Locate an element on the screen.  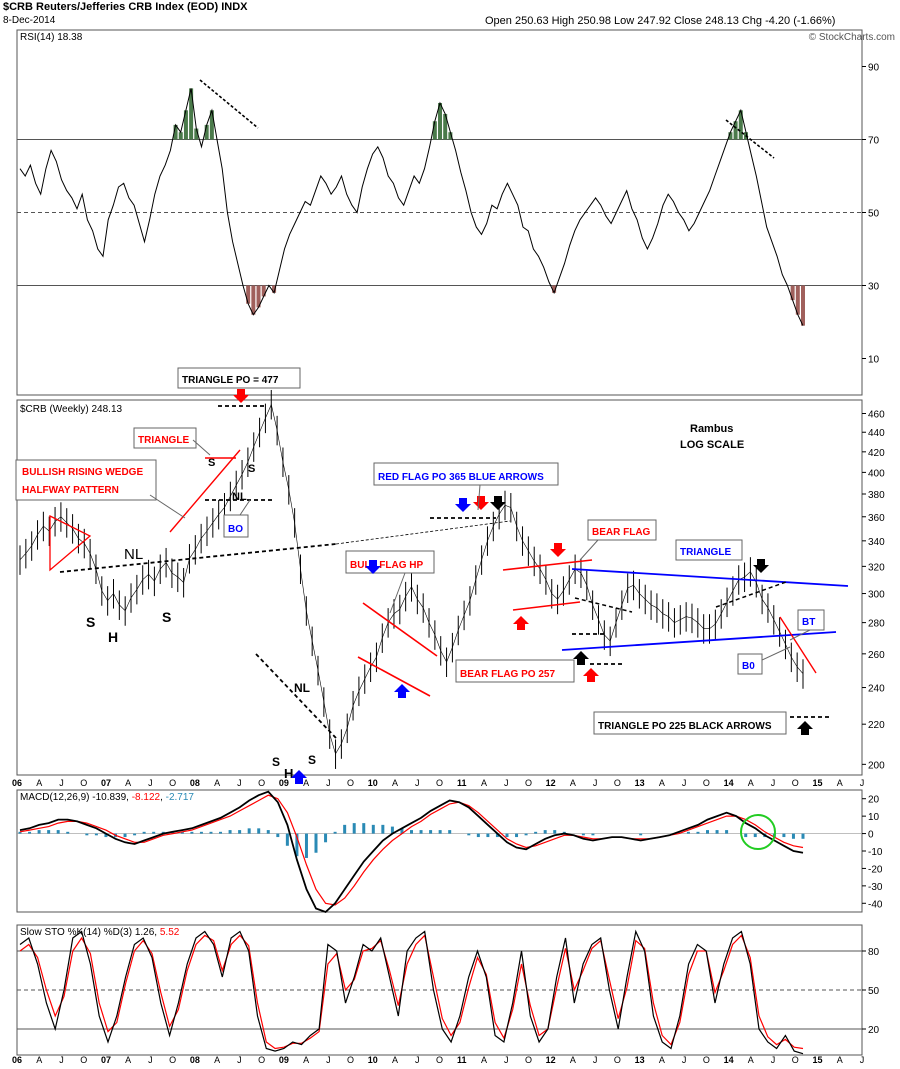
x-tick-label: 07 is located at coordinates (106, 783).